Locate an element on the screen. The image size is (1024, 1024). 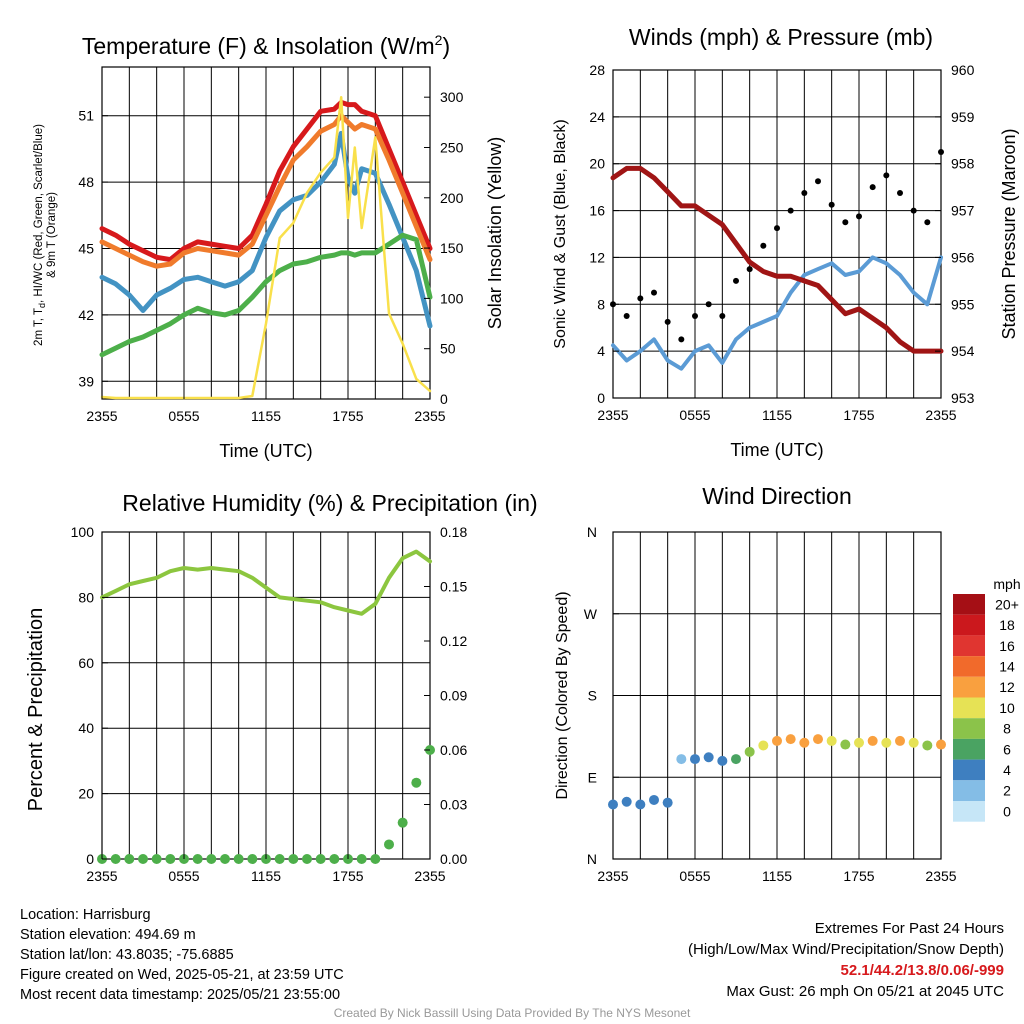
title-end: ) is located at coordinates (446, 46).